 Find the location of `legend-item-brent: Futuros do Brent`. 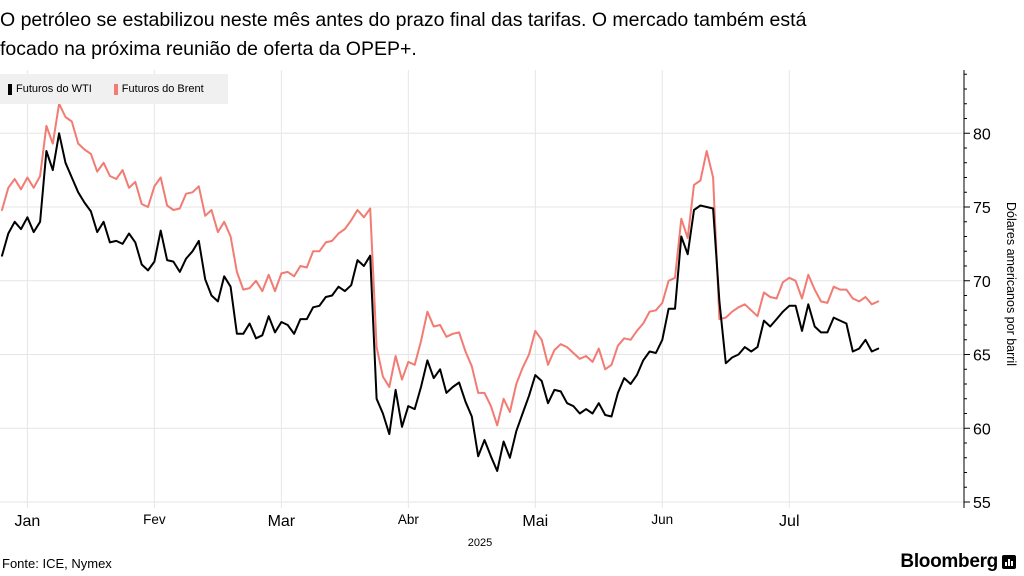

legend-item-brent: Futuros do Brent is located at coordinates (158, 89).